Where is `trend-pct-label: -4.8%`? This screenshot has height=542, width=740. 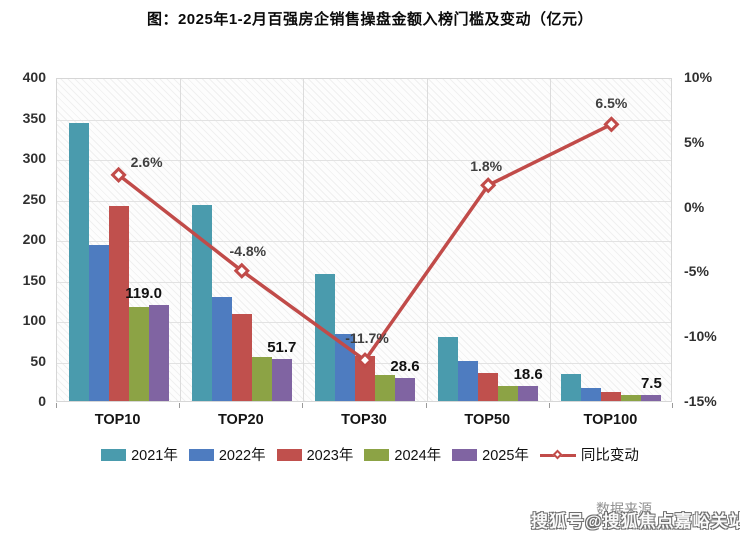 trend-pct-label: -4.8% is located at coordinates (248, 250).